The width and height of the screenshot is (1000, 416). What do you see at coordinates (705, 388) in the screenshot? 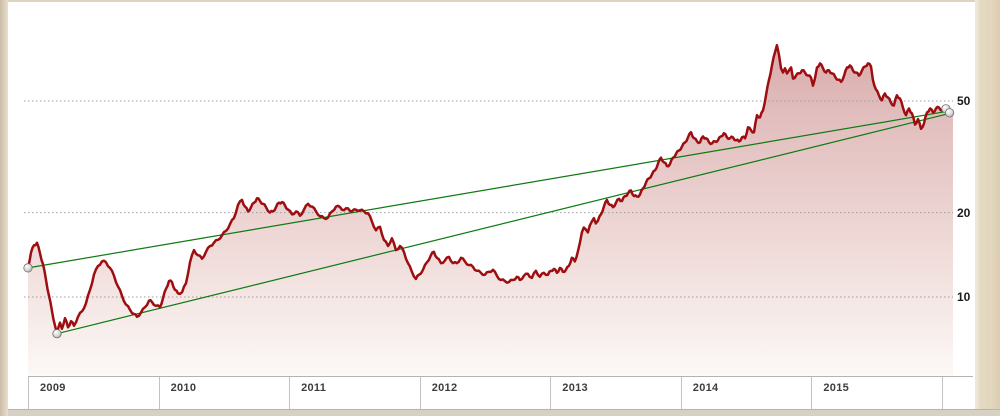
I see `x-axis-year-label: 2014` at bounding box center [705, 388].